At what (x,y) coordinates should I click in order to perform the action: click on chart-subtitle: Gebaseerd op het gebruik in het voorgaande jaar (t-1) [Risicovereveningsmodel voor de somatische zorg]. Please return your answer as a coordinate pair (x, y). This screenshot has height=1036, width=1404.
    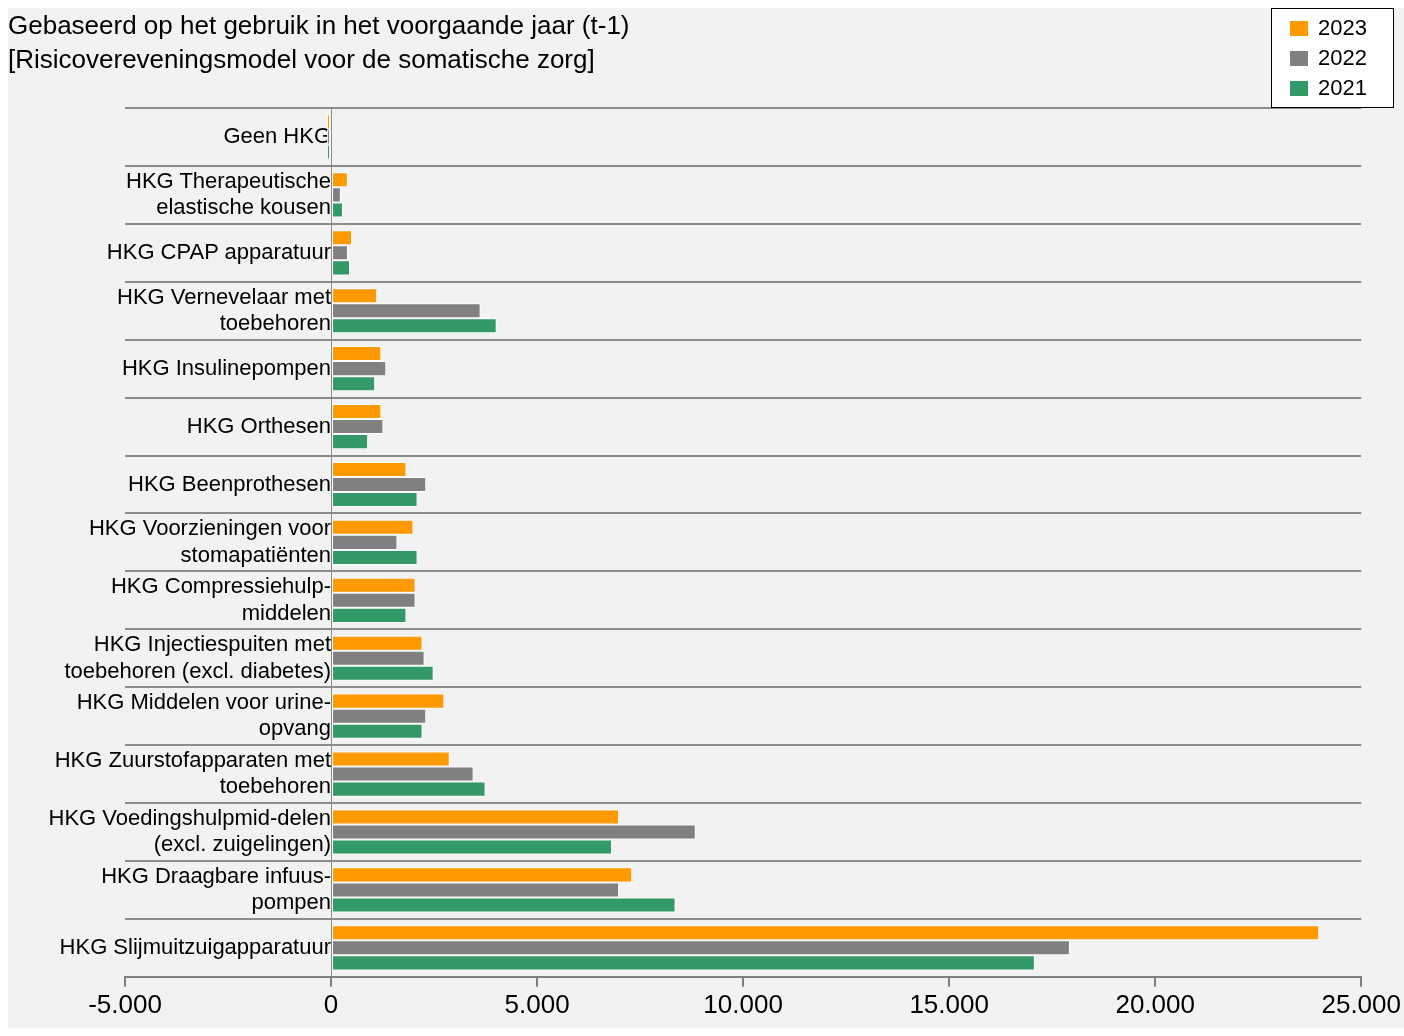
    Looking at the image, I should click on (319, 42).